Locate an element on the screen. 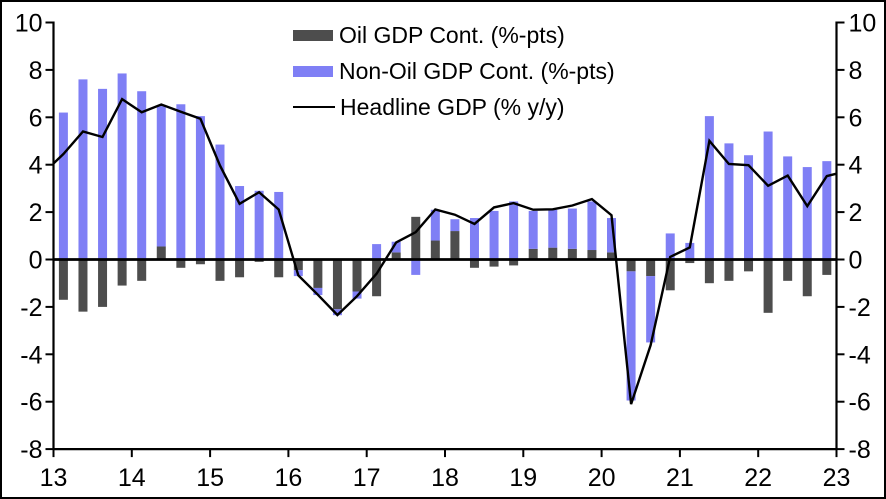 Image resolution: width=886 pixels, height=499 pixels. y-tick-label-left: 8 is located at coordinates (36, 71).